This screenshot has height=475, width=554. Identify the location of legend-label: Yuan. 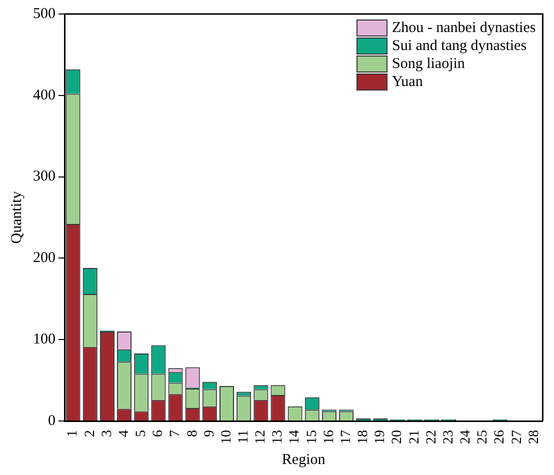
(408, 82).